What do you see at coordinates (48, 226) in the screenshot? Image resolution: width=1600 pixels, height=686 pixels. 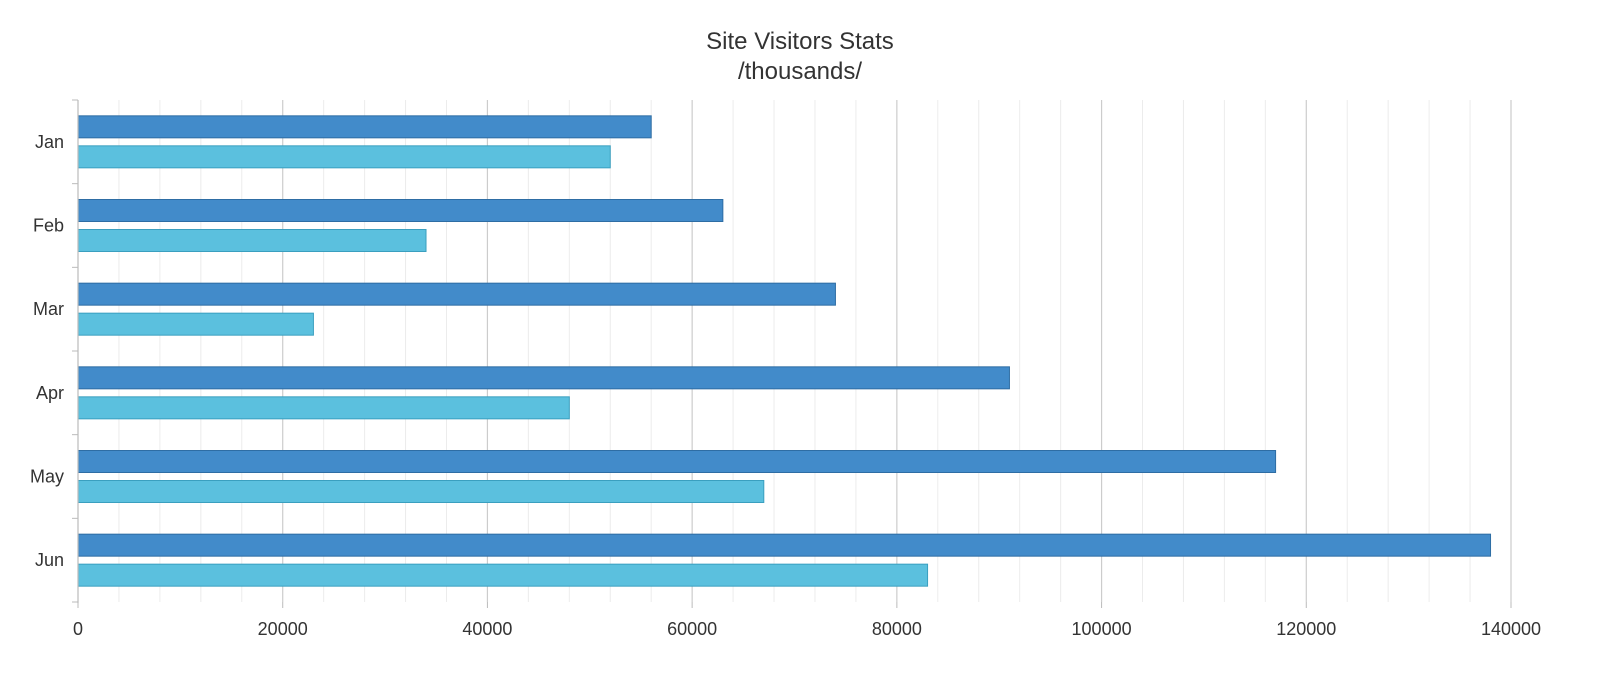 I see `y-tick-label: Feb` at bounding box center [48, 226].